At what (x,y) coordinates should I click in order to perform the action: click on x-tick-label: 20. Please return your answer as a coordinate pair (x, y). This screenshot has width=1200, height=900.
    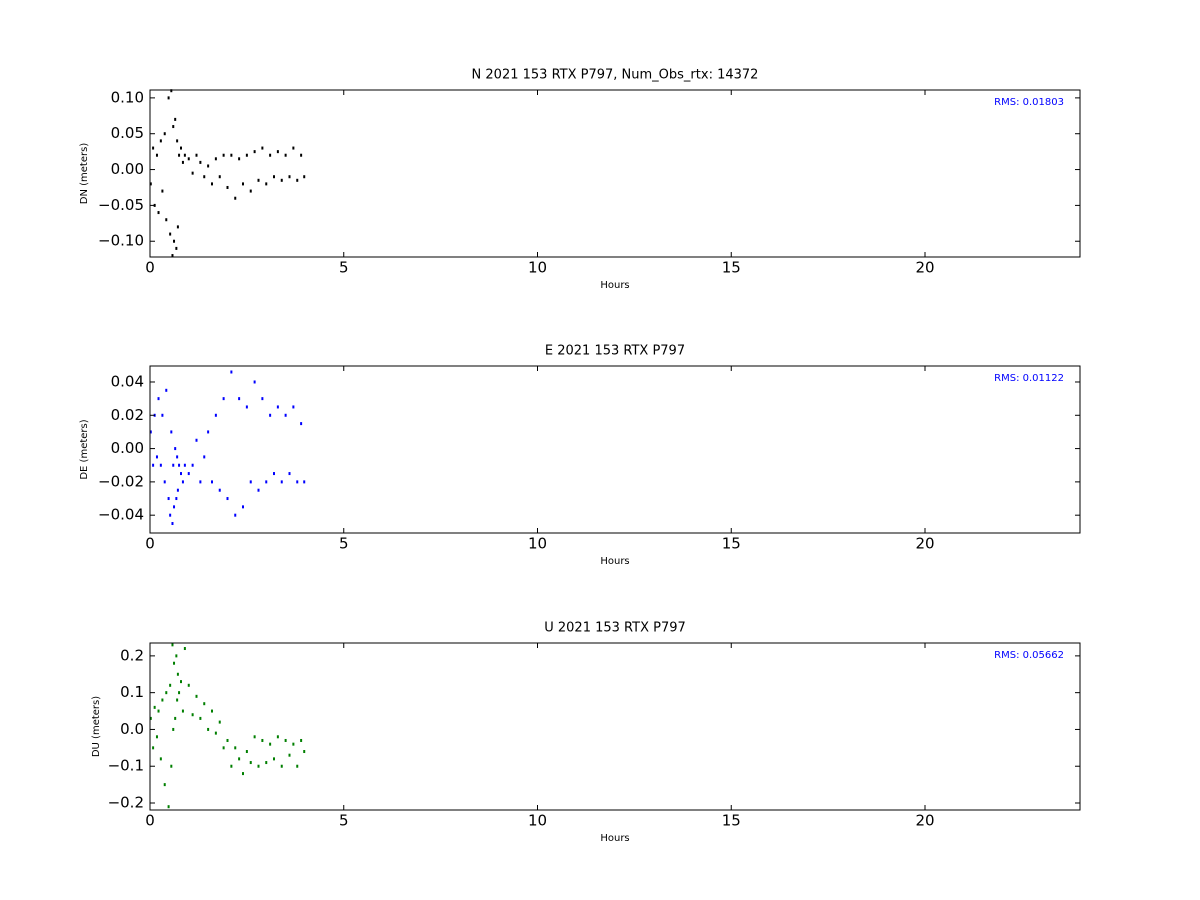
    Looking at the image, I should click on (924, 544).